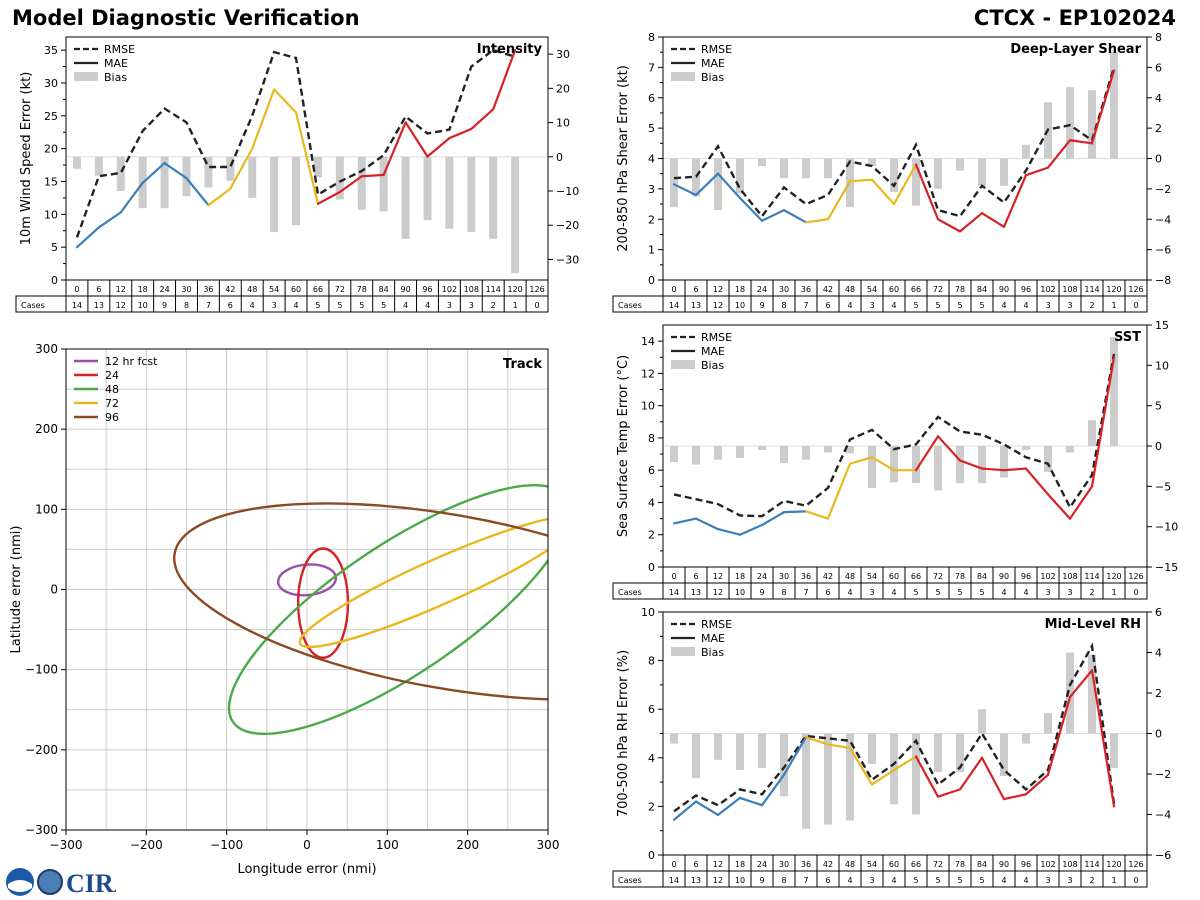 This screenshot has width=1200, height=900. What do you see at coordinates (1163, 486) in the screenshot?
I see `sst-y2tick-label: −5` at bounding box center [1163, 486].